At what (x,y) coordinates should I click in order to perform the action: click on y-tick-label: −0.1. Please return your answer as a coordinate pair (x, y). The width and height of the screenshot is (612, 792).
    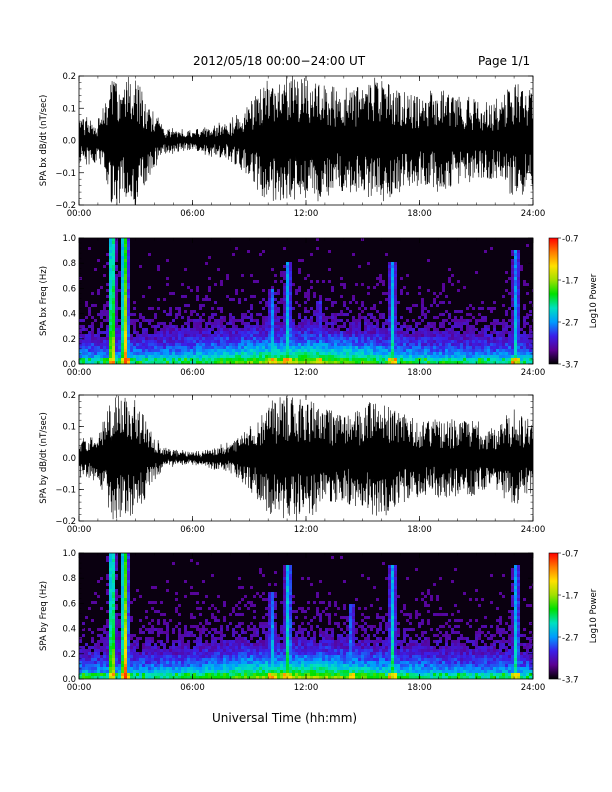
    Looking at the image, I should click on (65, 491).